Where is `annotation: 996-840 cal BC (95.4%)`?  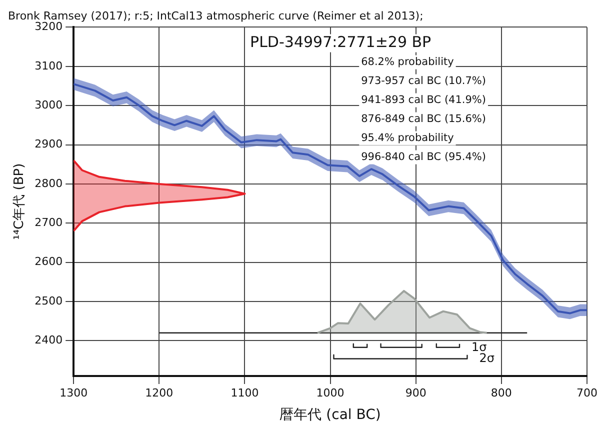 annotation: 996-840 cal BC (95.4%) is located at coordinates (423, 156).